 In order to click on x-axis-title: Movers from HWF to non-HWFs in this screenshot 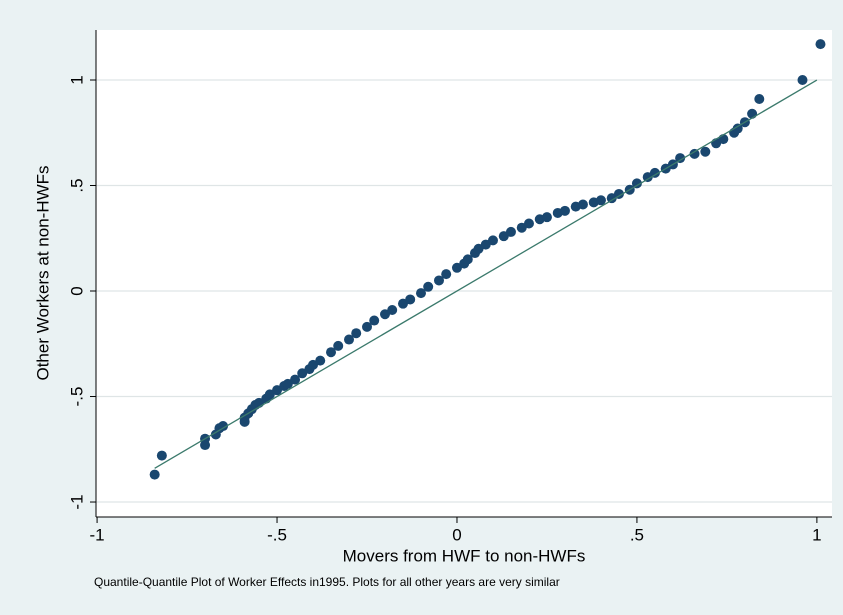, I will do `click(464, 555)`.